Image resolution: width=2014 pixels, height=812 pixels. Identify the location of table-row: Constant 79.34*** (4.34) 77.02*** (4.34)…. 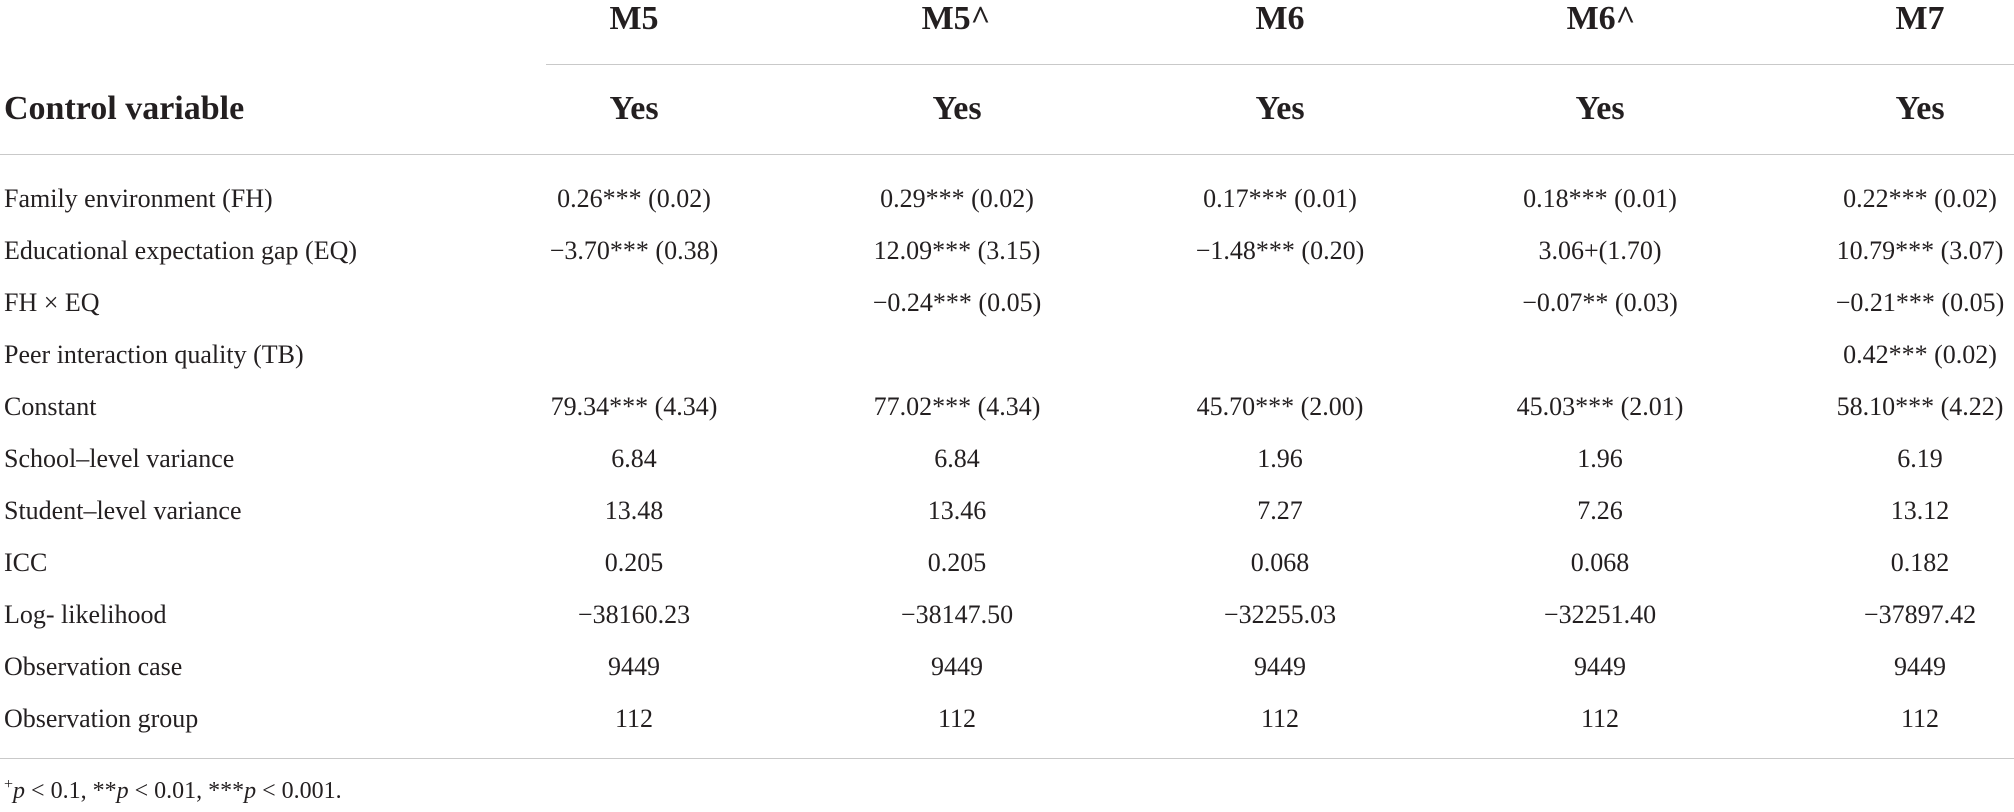
(1007, 418).